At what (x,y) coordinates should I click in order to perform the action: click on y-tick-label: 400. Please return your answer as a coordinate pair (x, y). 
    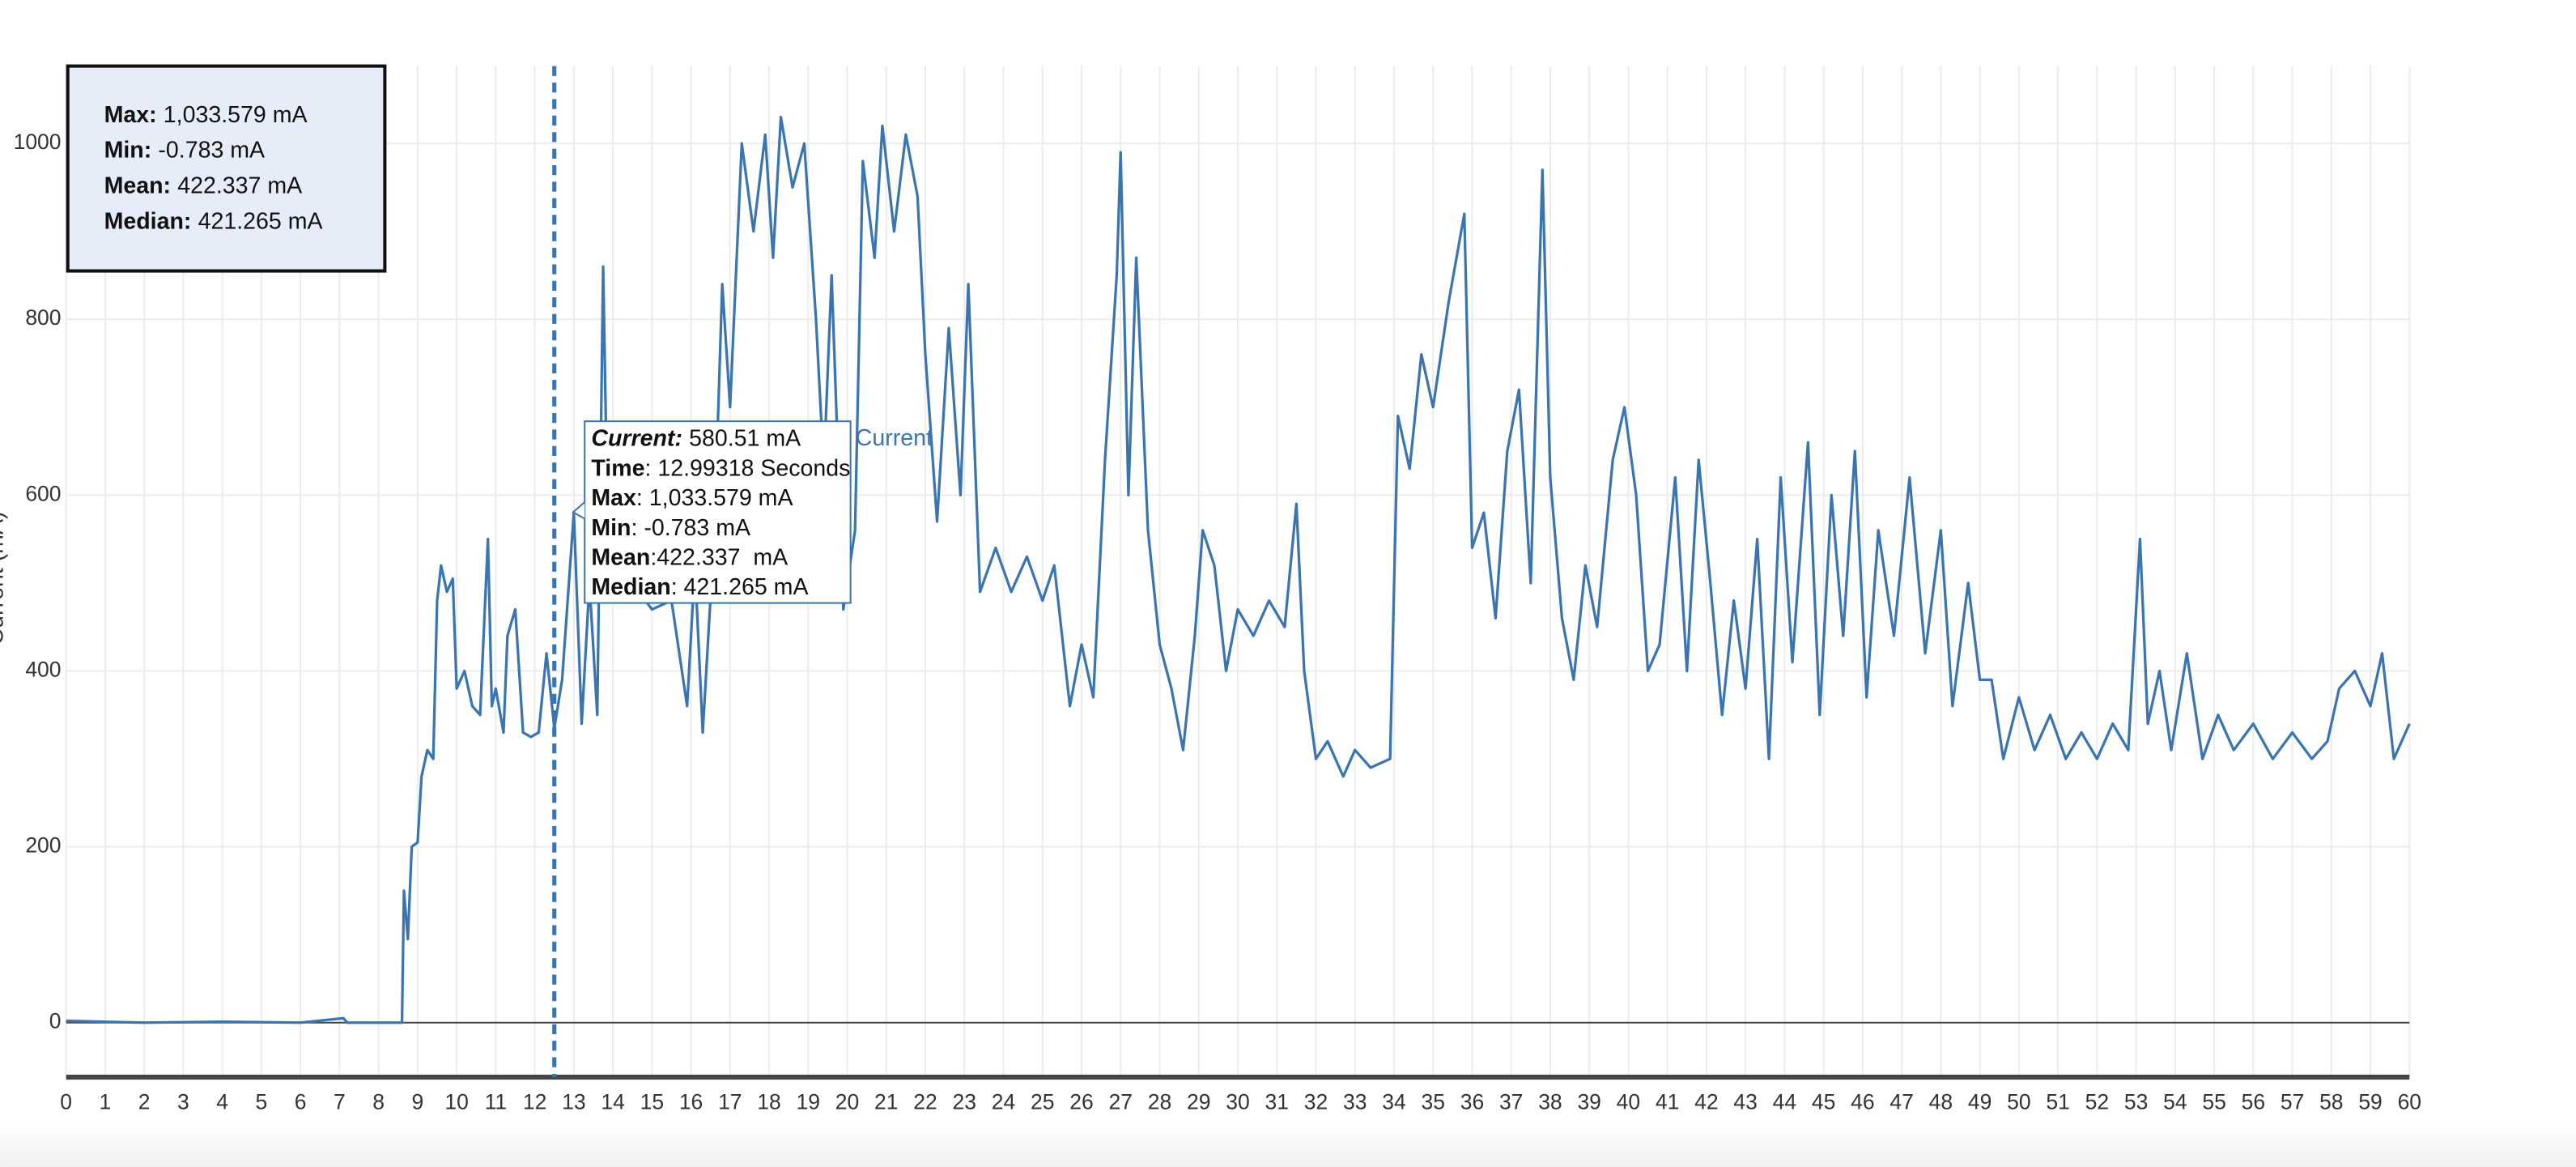
    Looking at the image, I should click on (43, 669).